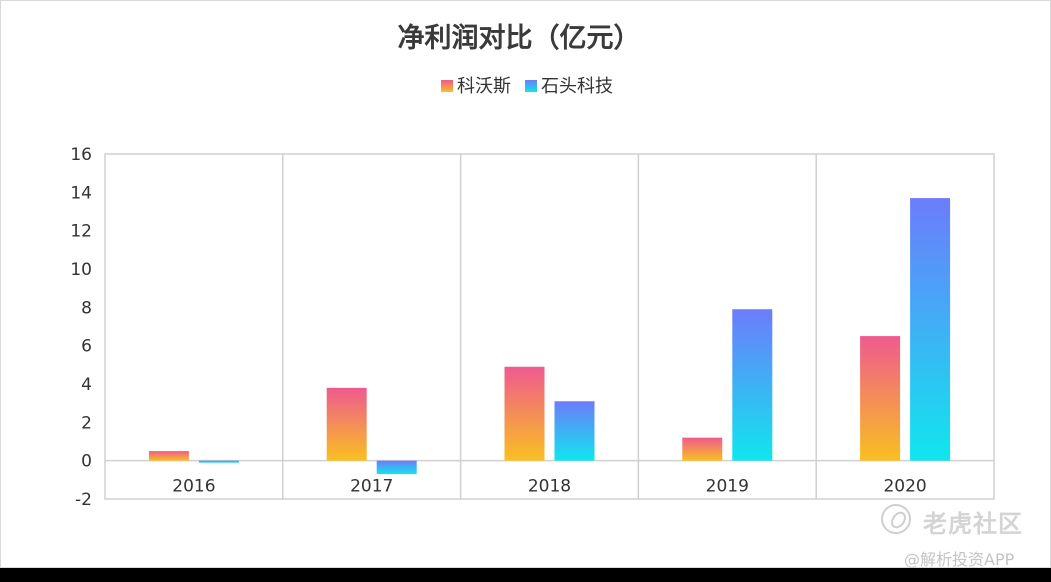 Image resolution: width=1051 pixels, height=582 pixels. I want to click on y-tick-label: 14, so click(81, 193).